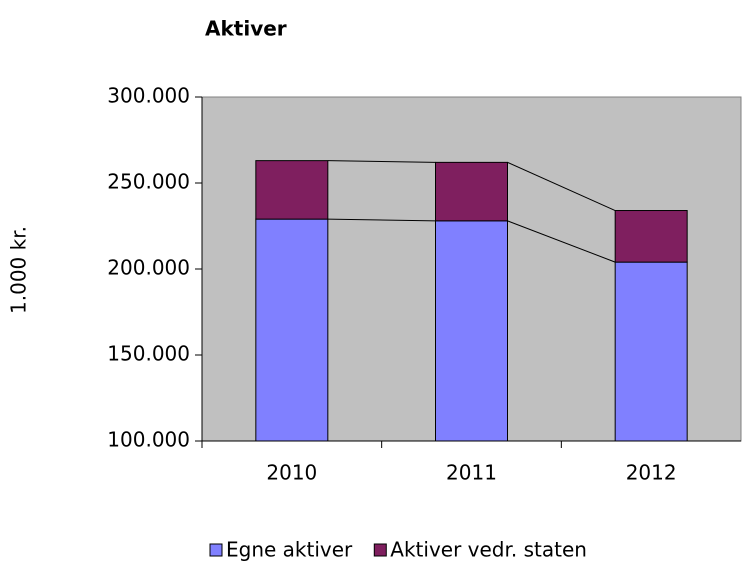 The height and width of the screenshot is (566, 742). What do you see at coordinates (19, 270) in the screenshot?
I see `y-axis-label: 1.000 kr.` at bounding box center [19, 270].